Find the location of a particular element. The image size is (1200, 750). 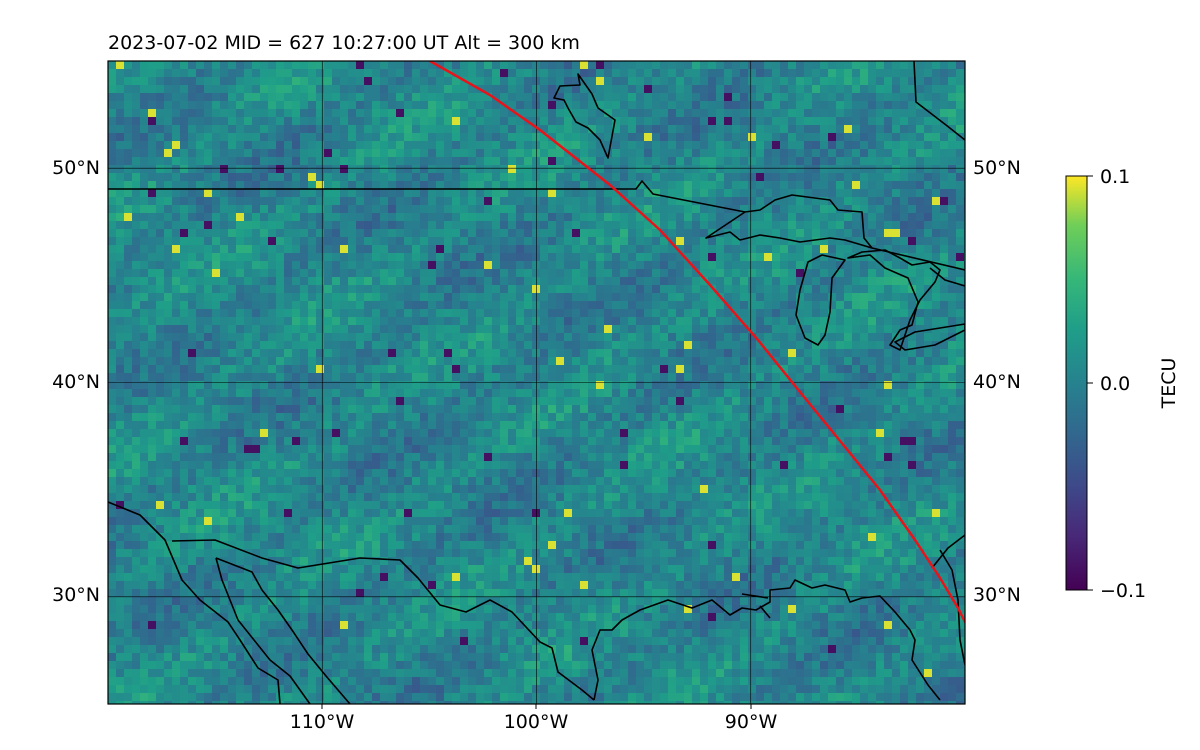

lake-huron is located at coordinates (894, 300).